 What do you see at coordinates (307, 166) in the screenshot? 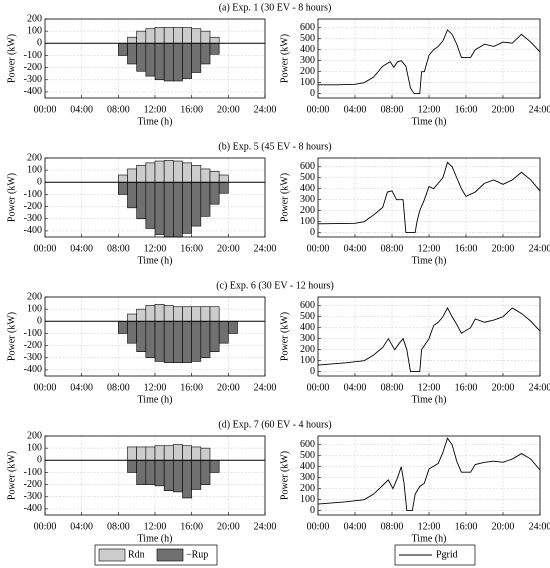
I see `y-tick-label: 600` at bounding box center [307, 166].